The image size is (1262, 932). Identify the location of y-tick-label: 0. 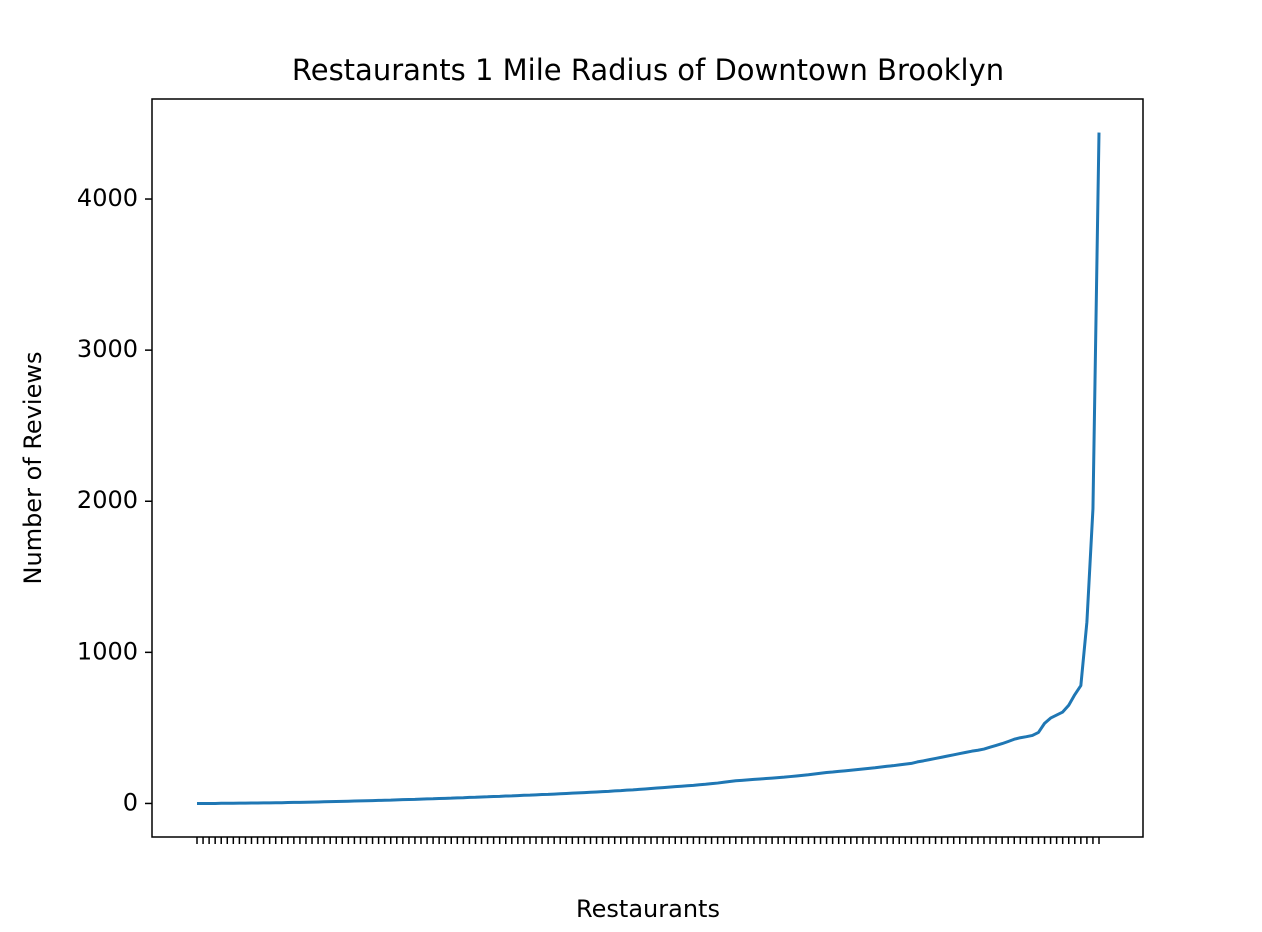
(130, 802).